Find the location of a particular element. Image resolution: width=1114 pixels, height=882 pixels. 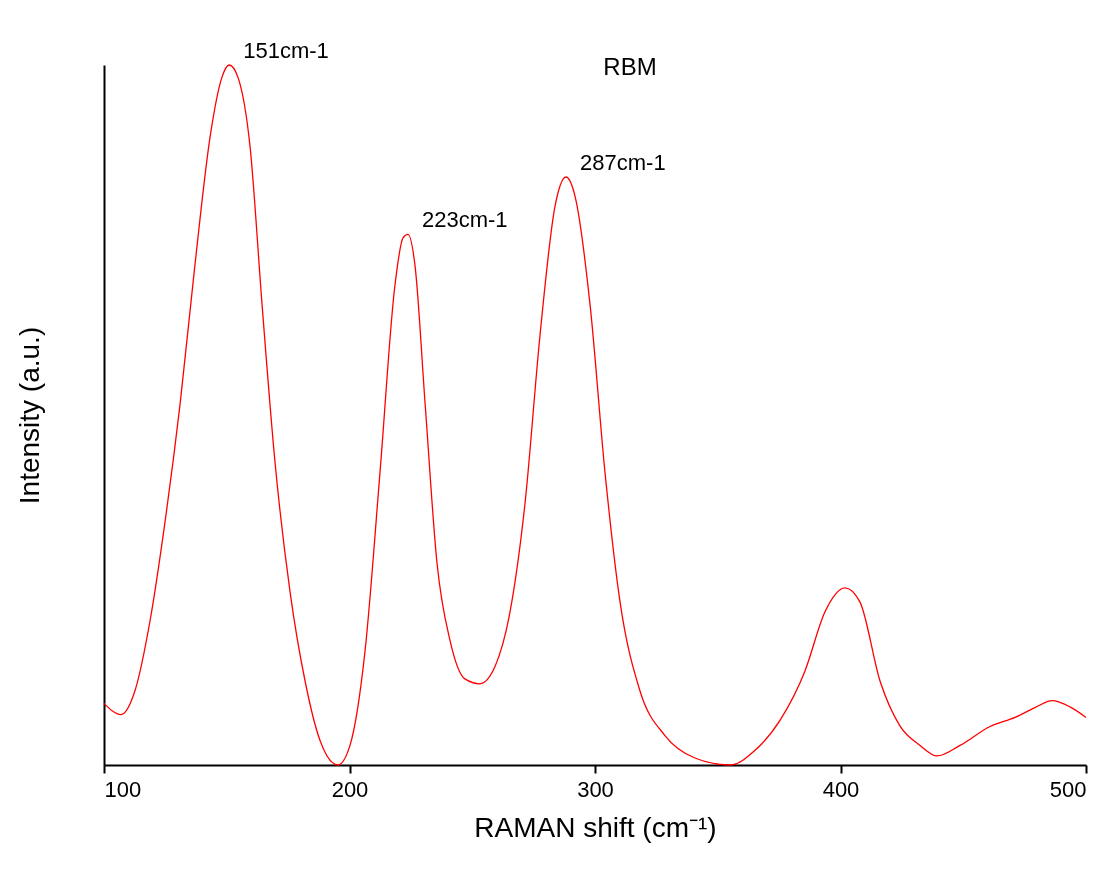

x-tick-label: 100 is located at coordinates (123, 789).